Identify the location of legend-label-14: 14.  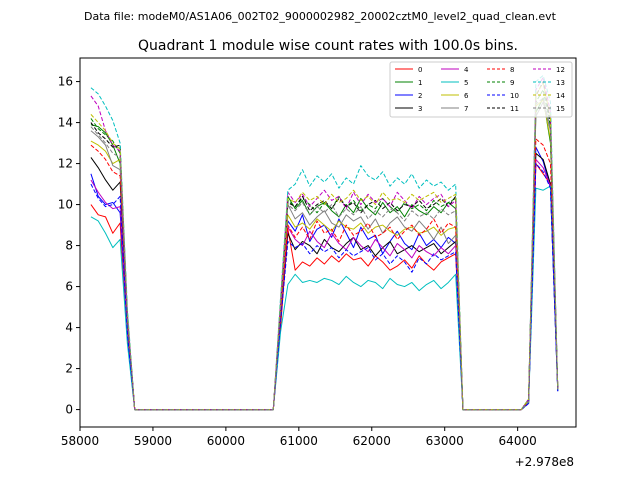
(560, 96).